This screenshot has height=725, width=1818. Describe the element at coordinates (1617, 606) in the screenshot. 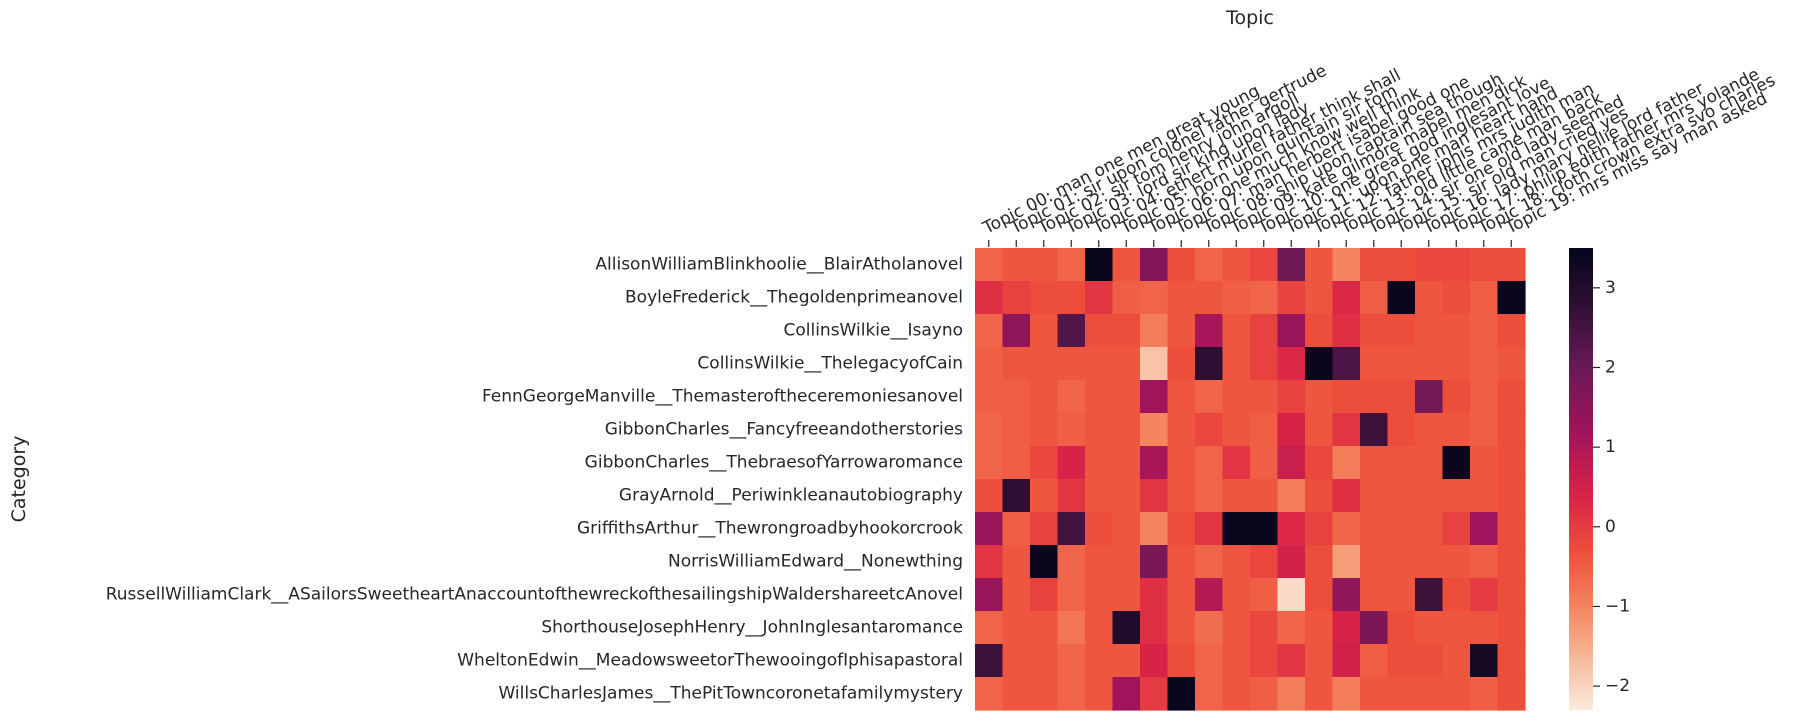

I see `colorbar-tick-label: −1` at that location.